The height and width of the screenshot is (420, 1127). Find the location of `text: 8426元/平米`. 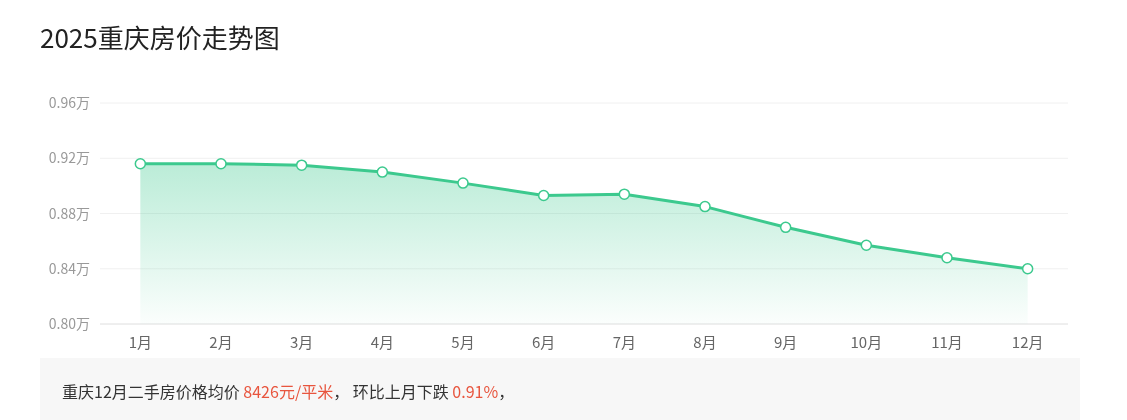

text: 8426元/平米 is located at coordinates (288, 391).